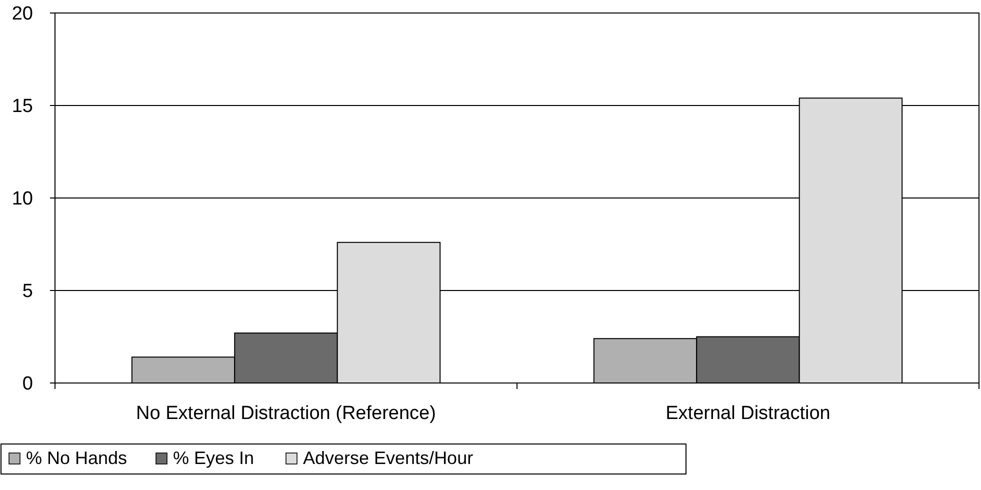 Image resolution: width=981 pixels, height=490 pixels. Describe the element at coordinates (27, 291) in the screenshot. I see `y-tick-label: 5` at that location.